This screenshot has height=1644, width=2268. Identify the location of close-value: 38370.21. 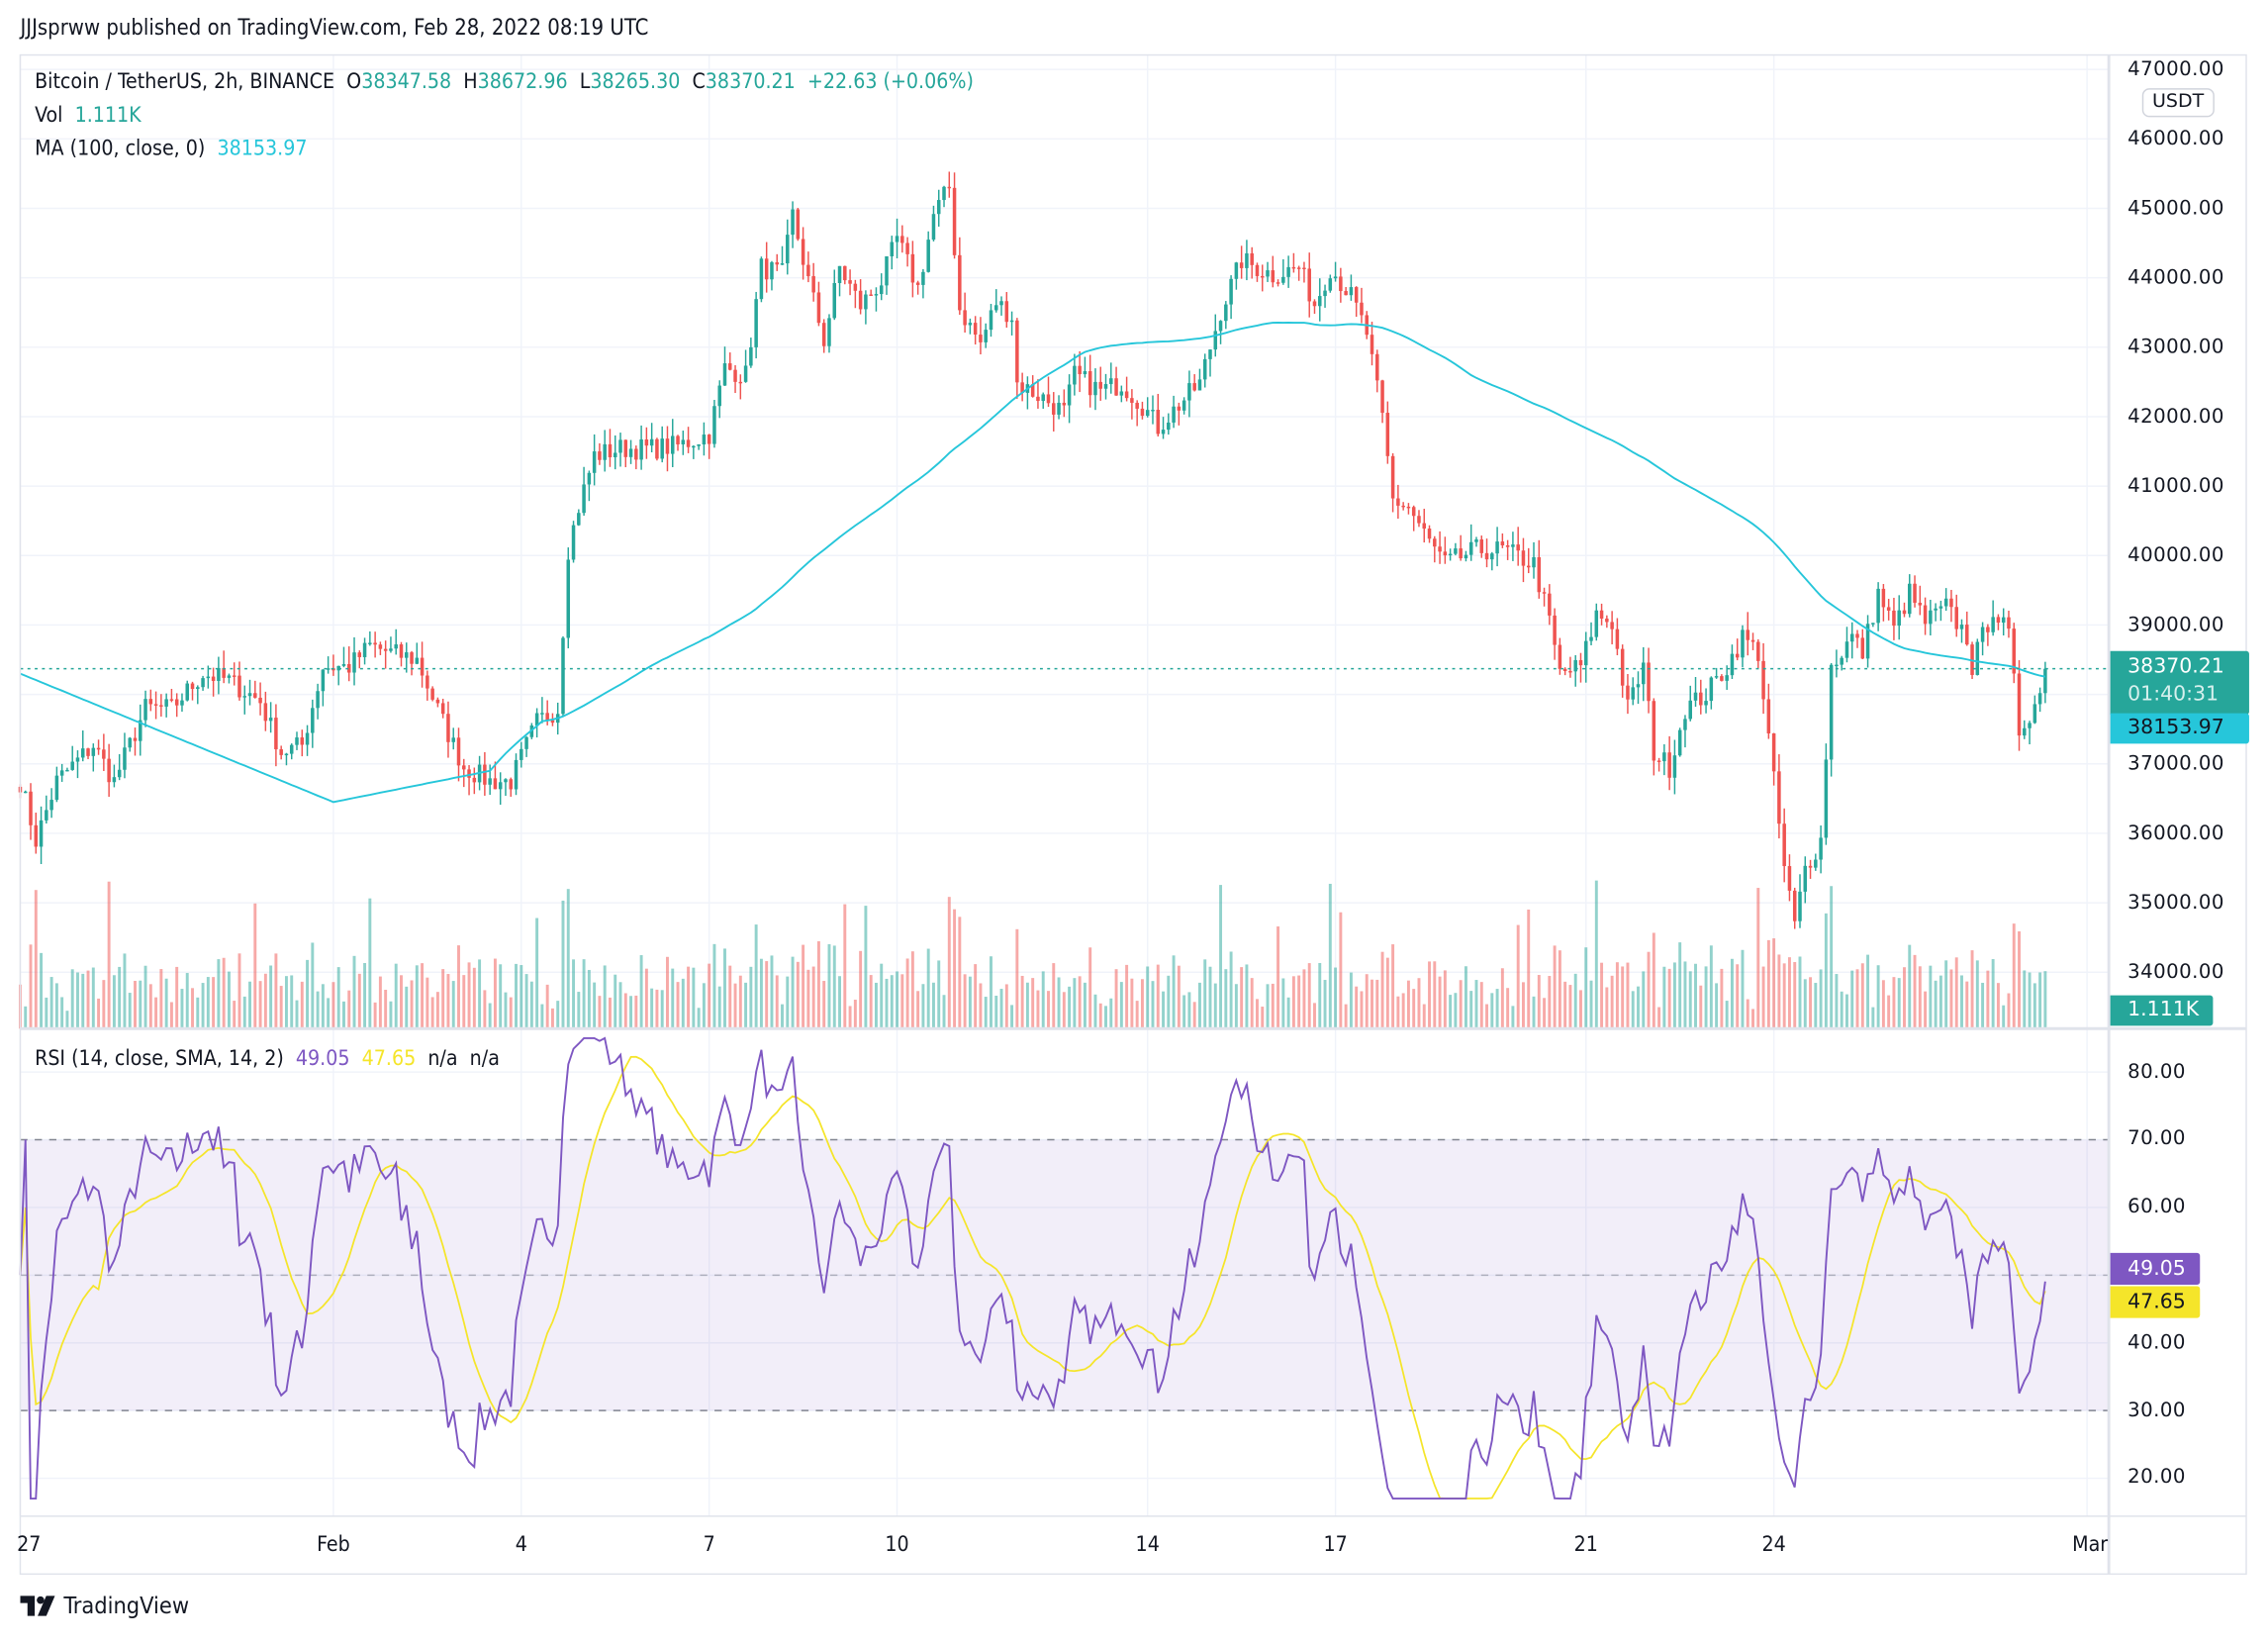
(750, 82).